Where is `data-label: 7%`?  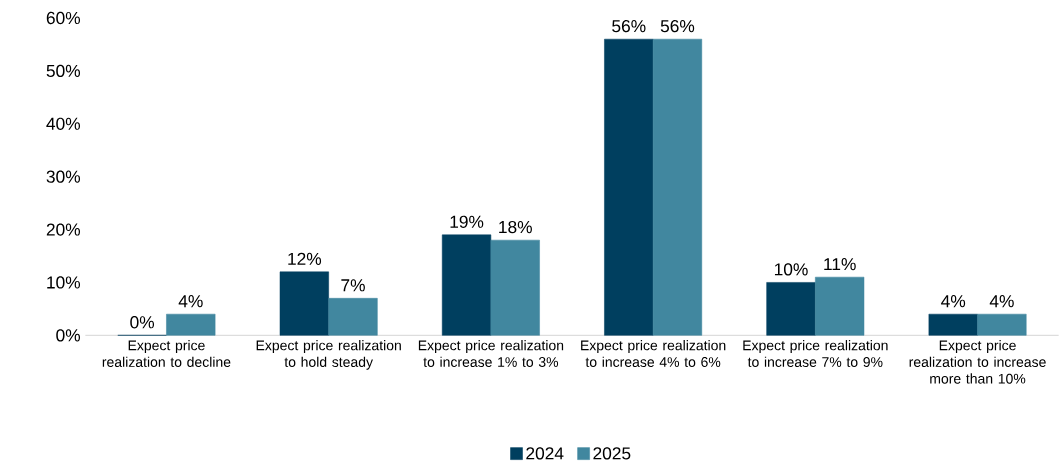 data-label: 7% is located at coordinates (353, 285).